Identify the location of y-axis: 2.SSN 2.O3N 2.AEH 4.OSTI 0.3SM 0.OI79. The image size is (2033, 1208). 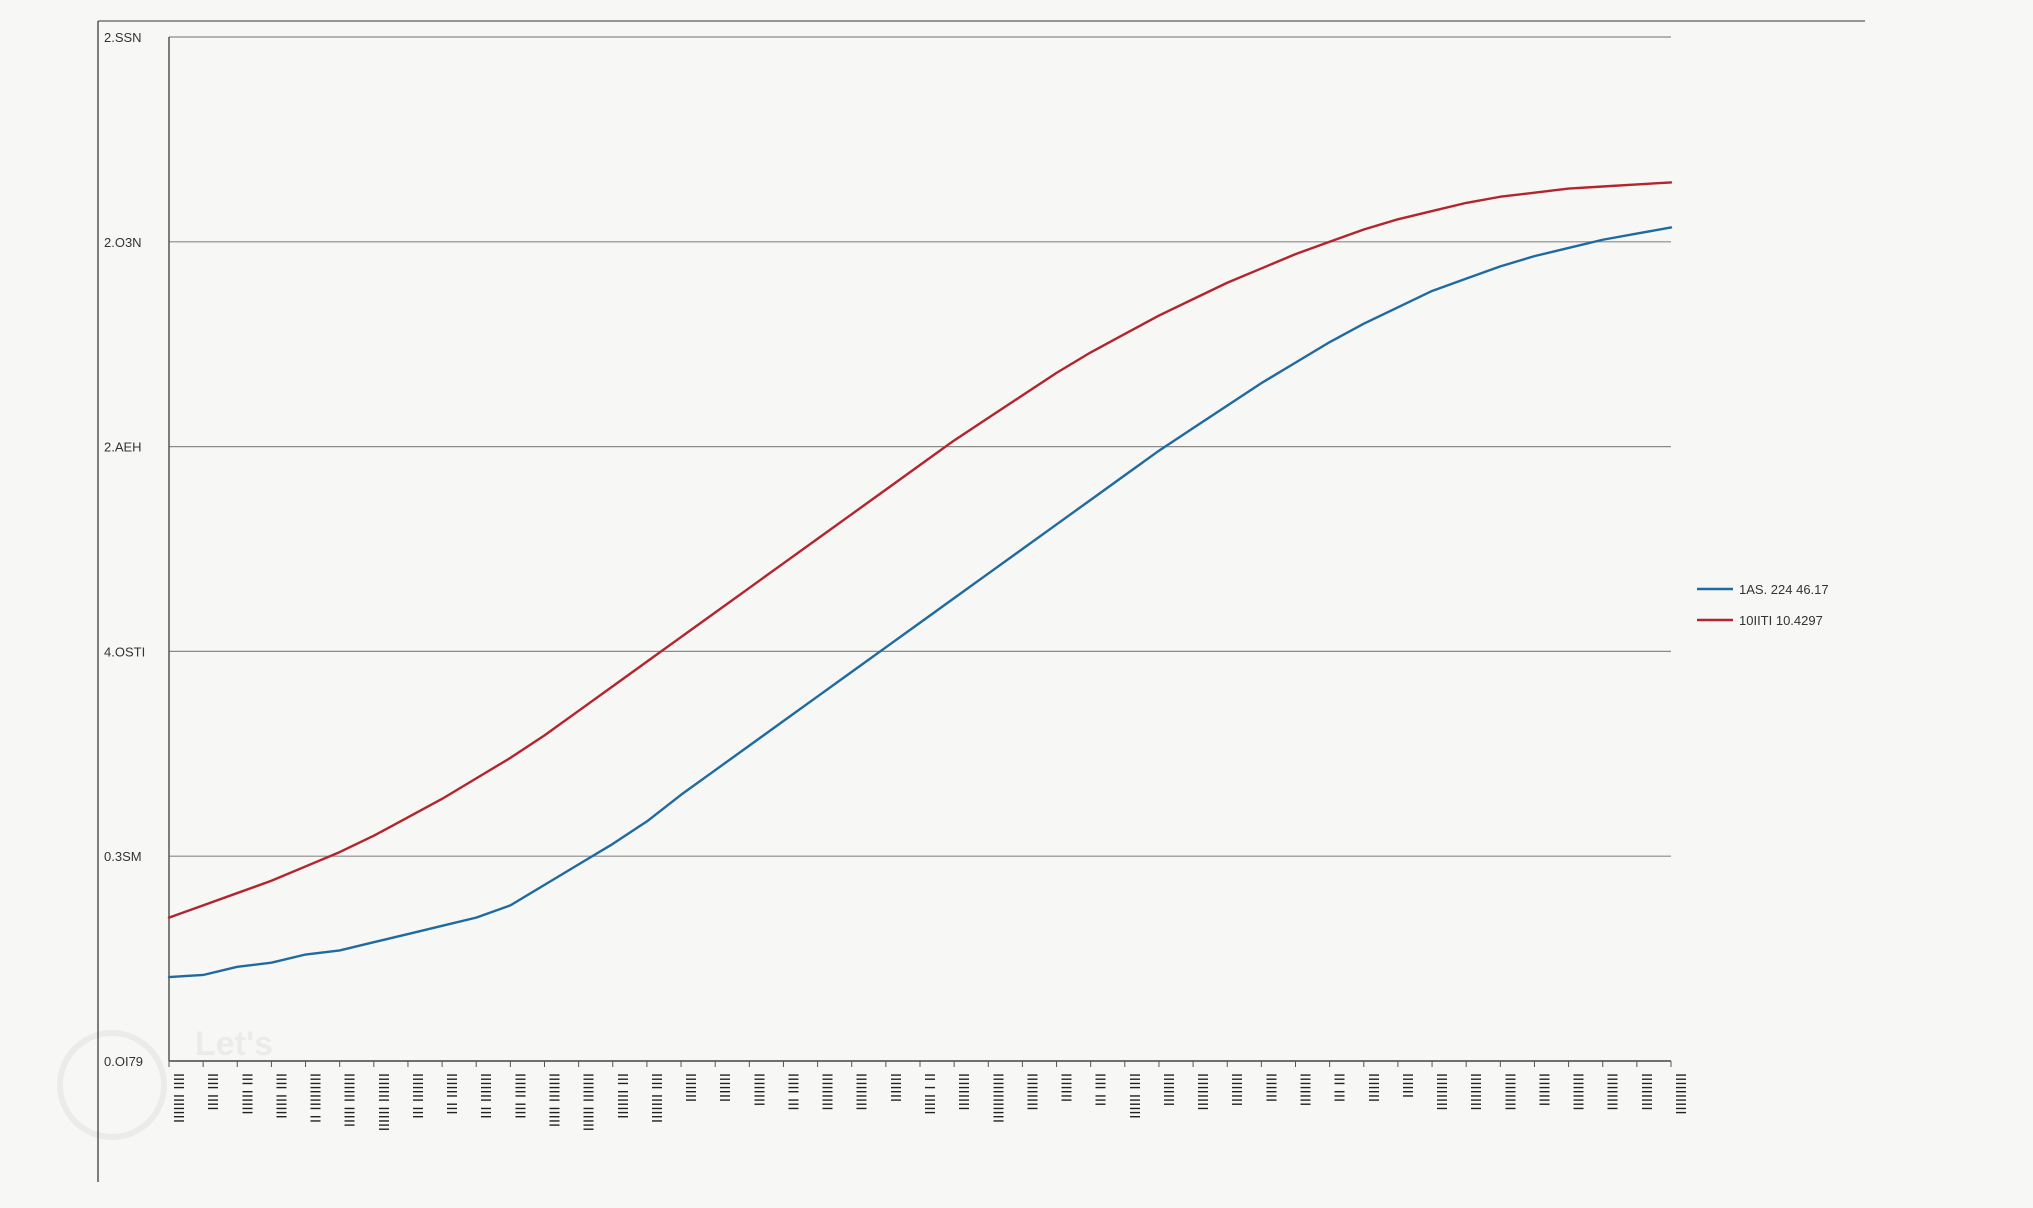
(137, 549).